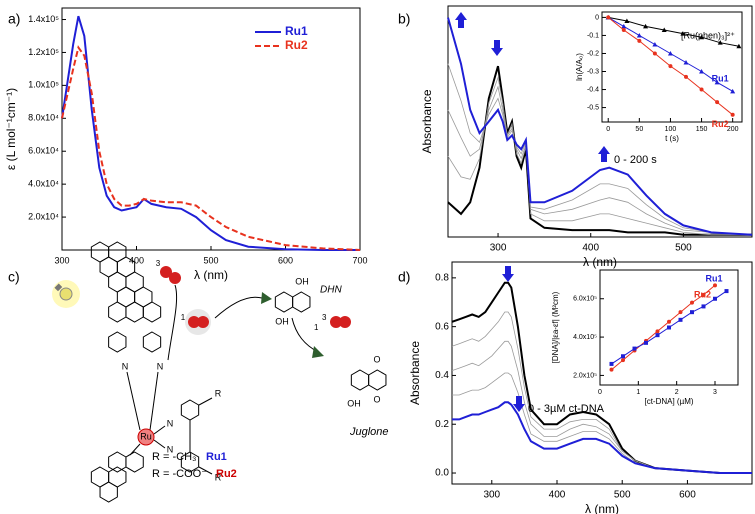  I want to click on y-tick-label: -0.3, so click(593, 71).